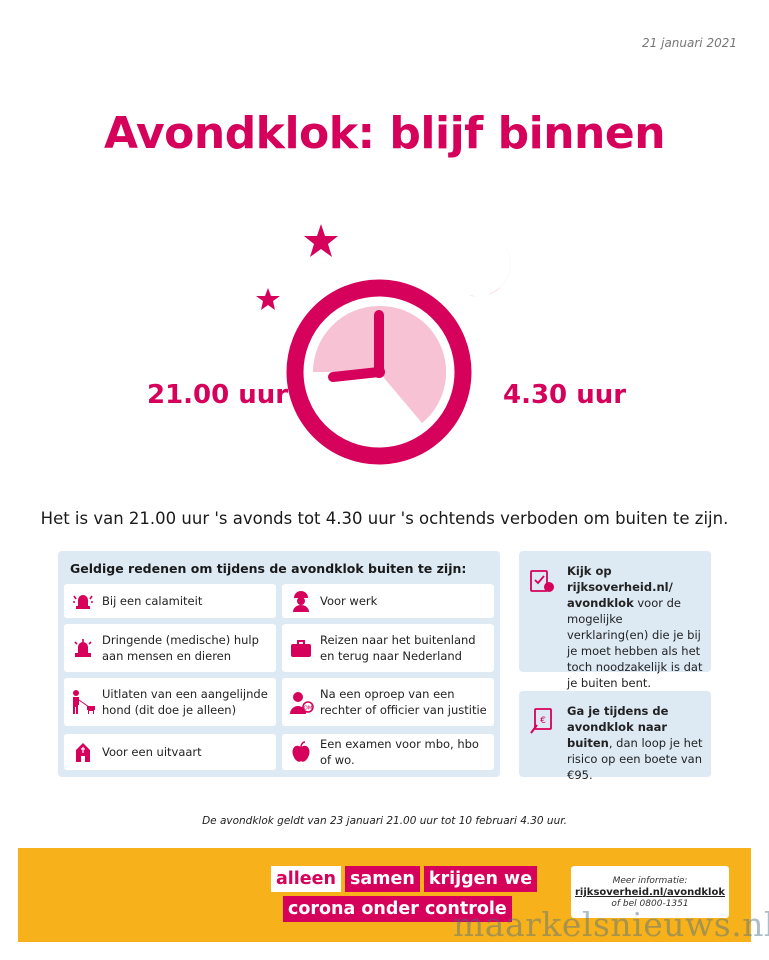 This screenshot has width=769, height=960. I want to click on alarm-icon, so click(83, 601).